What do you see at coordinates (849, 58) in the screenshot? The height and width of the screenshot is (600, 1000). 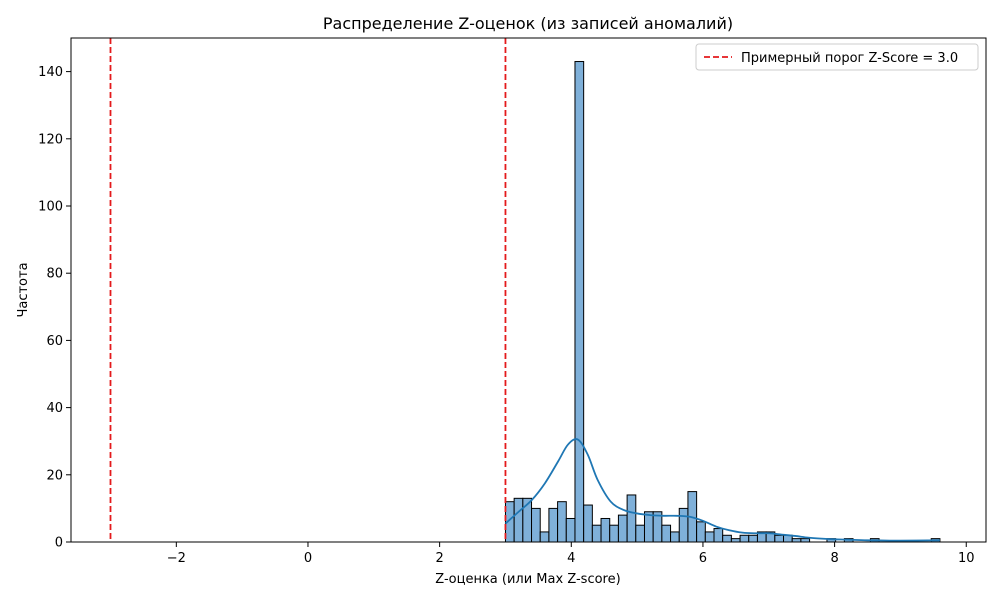 I see `legend-label: Примерный порог Z-Score = 3.0` at bounding box center [849, 58].